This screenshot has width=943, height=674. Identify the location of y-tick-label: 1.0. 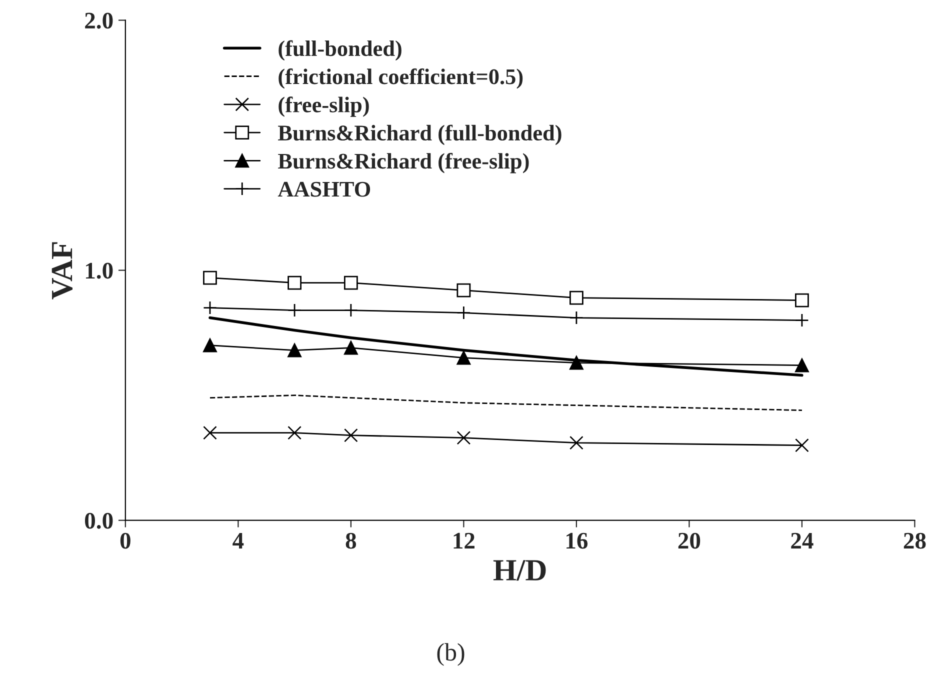
(99, 270).